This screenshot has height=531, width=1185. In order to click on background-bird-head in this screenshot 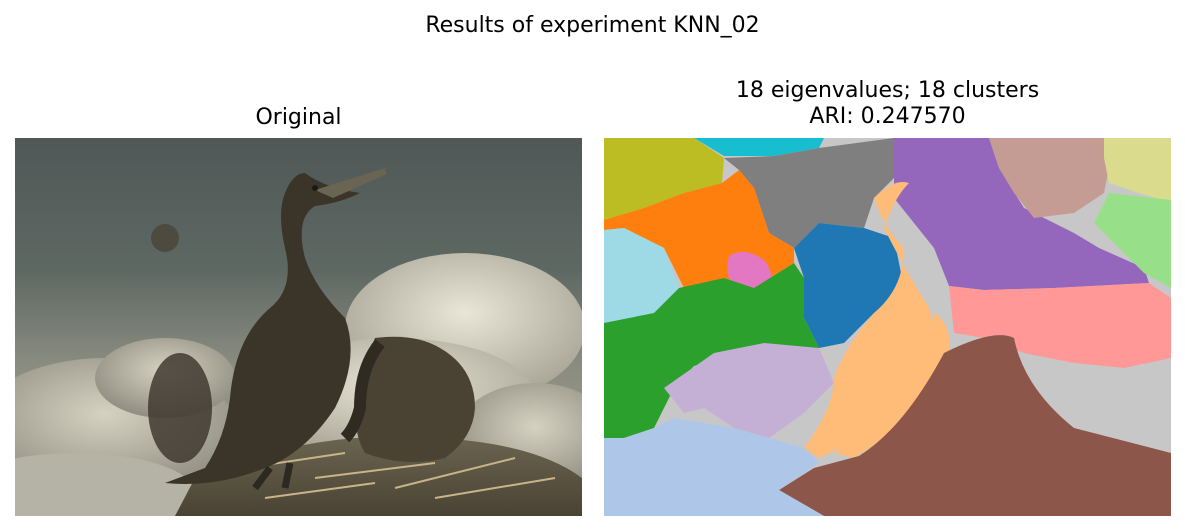, I will do `click(165, 238)`.